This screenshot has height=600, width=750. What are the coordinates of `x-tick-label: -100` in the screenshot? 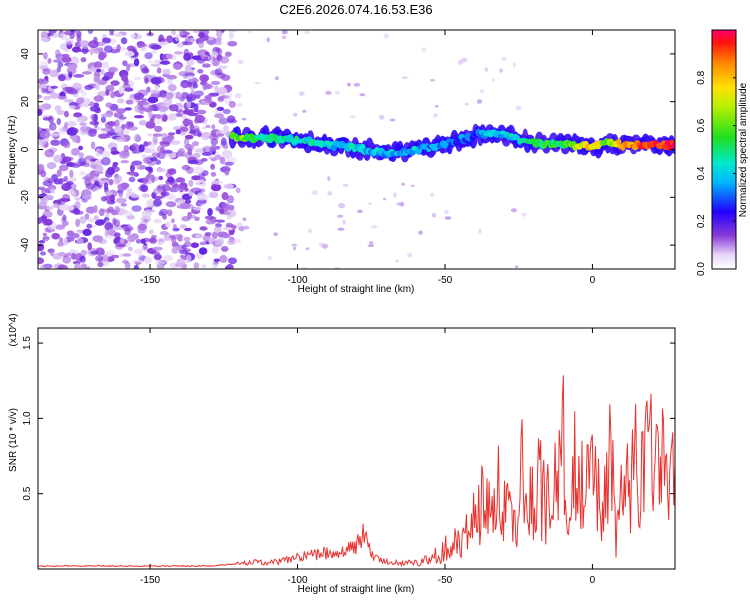 It's located at (298, 580).